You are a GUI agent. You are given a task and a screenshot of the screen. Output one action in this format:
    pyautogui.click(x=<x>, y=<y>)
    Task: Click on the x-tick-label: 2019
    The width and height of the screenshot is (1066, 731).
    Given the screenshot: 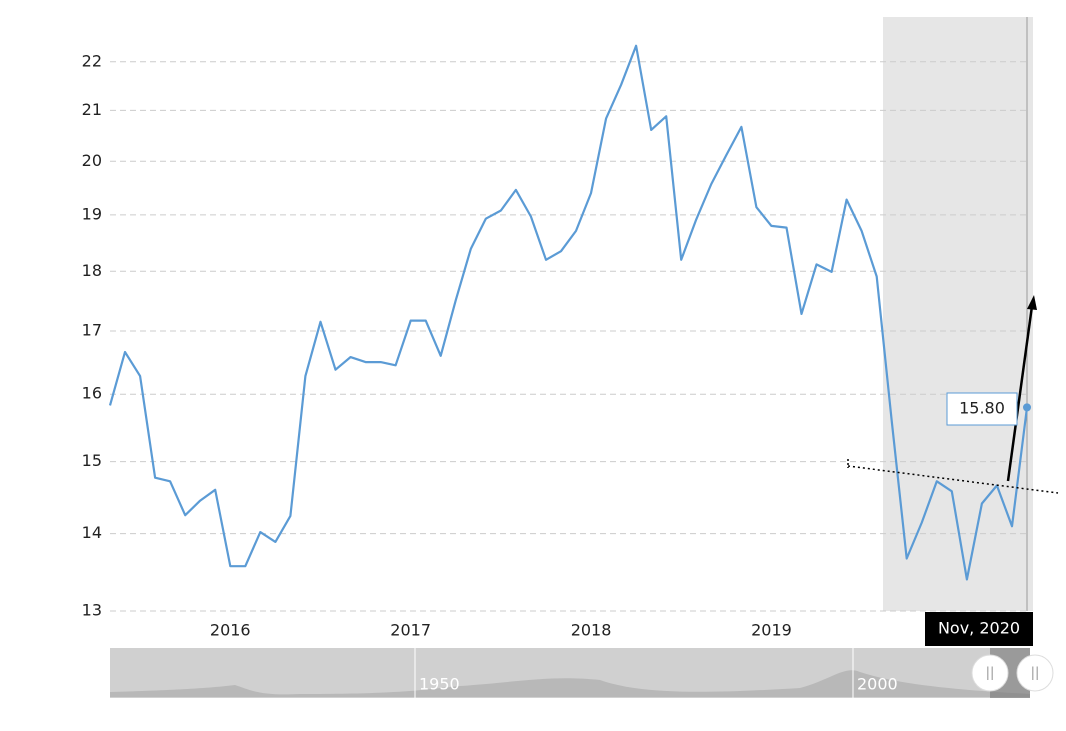 What is the action you would take?
    pyautogui.click(x=771, y=630)
    